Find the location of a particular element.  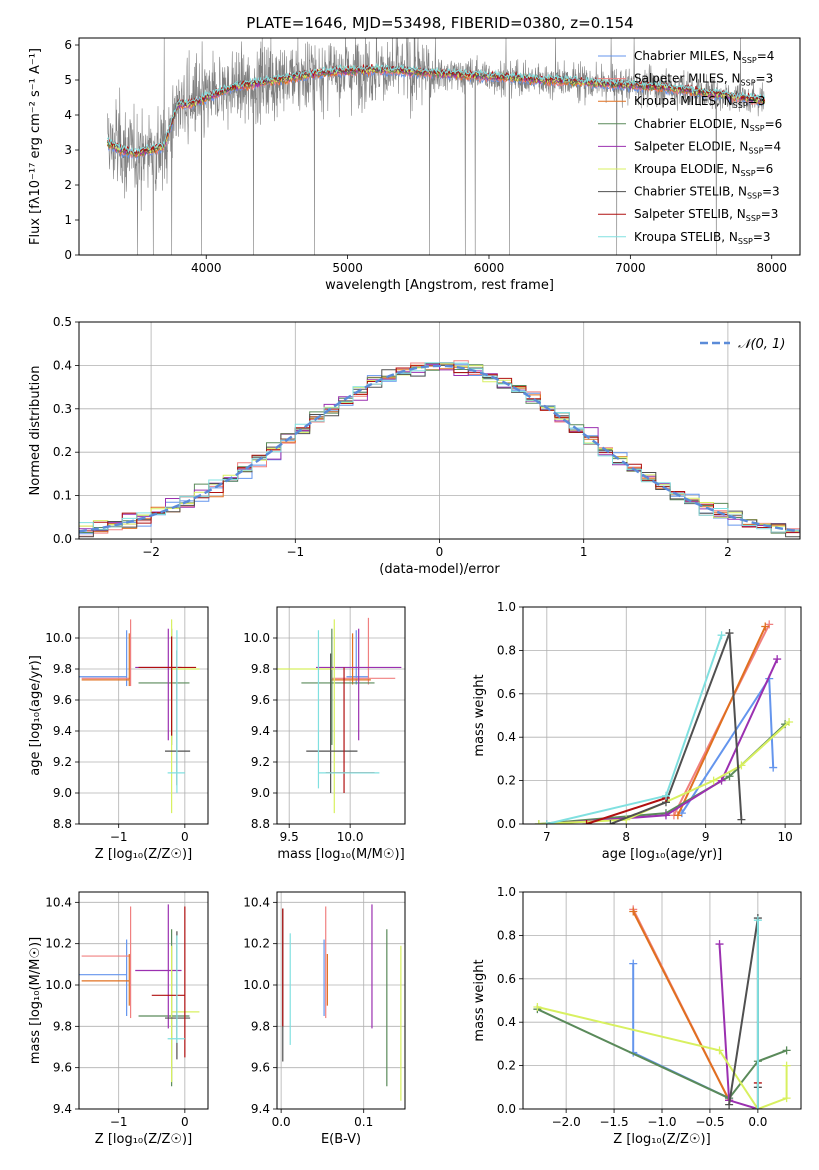

x-tick-label: −1 is located at coordinates (119, 837).